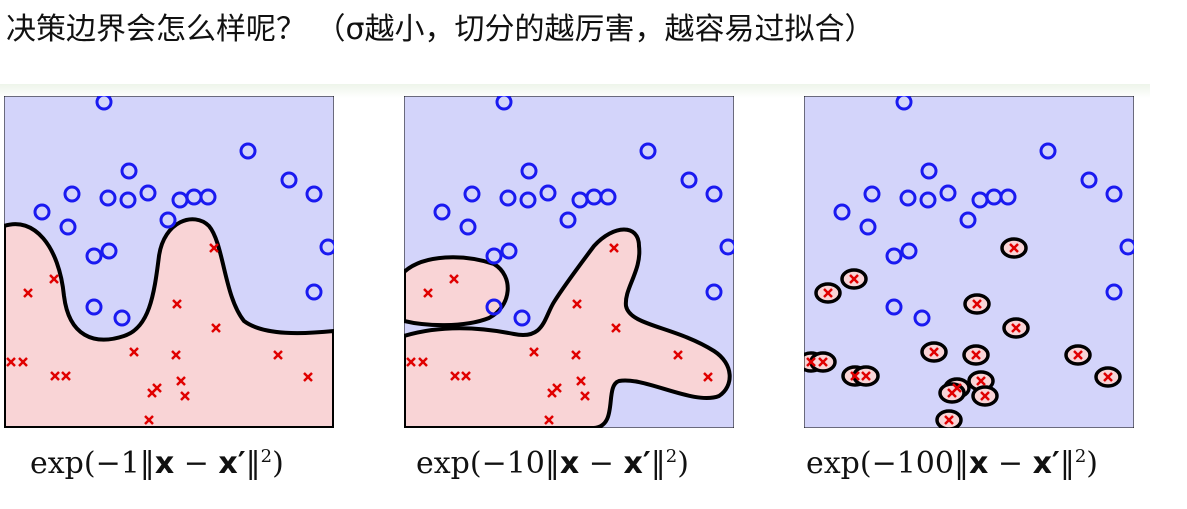 The image size is (1187, 509). Describe the element at coordinates (952, 463) in the screenshot. I see `kernel-caption-3: exp(−100‖x − x′‖2)` at that location.